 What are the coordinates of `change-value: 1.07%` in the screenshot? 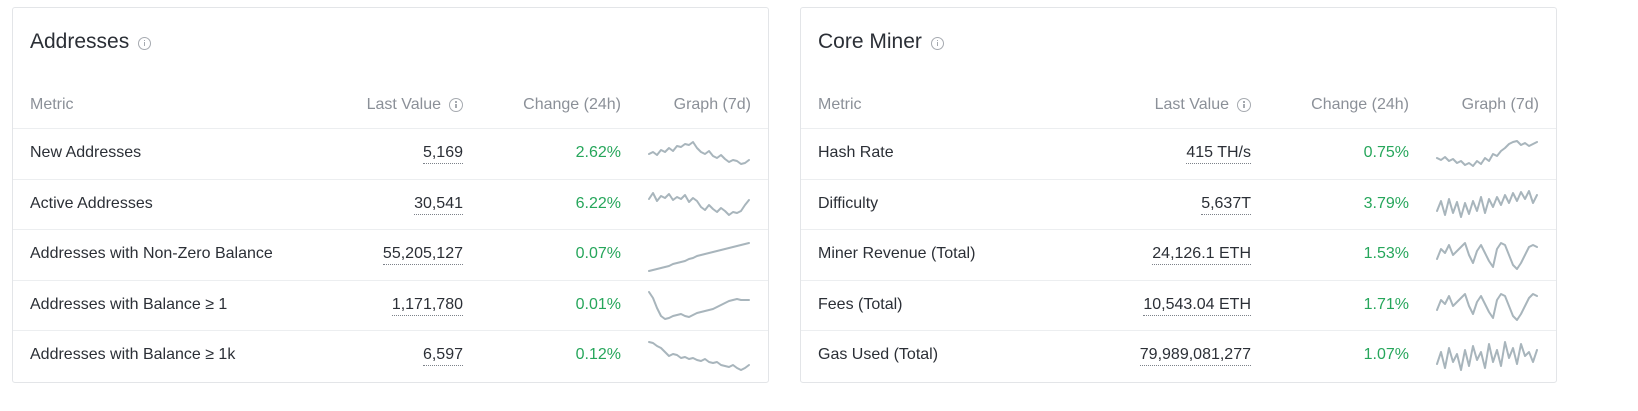 It's located at (1386, 355).